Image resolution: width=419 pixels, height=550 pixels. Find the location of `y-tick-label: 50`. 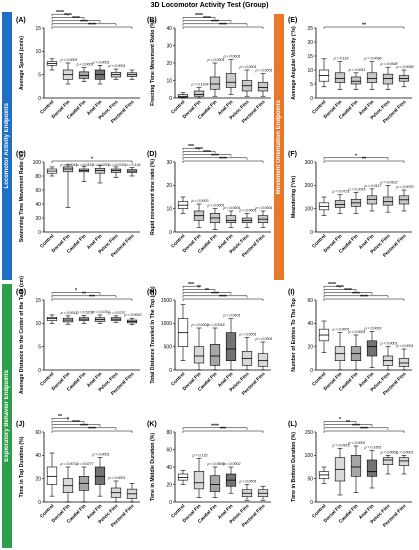

y-tick-label: 50 is located at coordinates (310, 479).